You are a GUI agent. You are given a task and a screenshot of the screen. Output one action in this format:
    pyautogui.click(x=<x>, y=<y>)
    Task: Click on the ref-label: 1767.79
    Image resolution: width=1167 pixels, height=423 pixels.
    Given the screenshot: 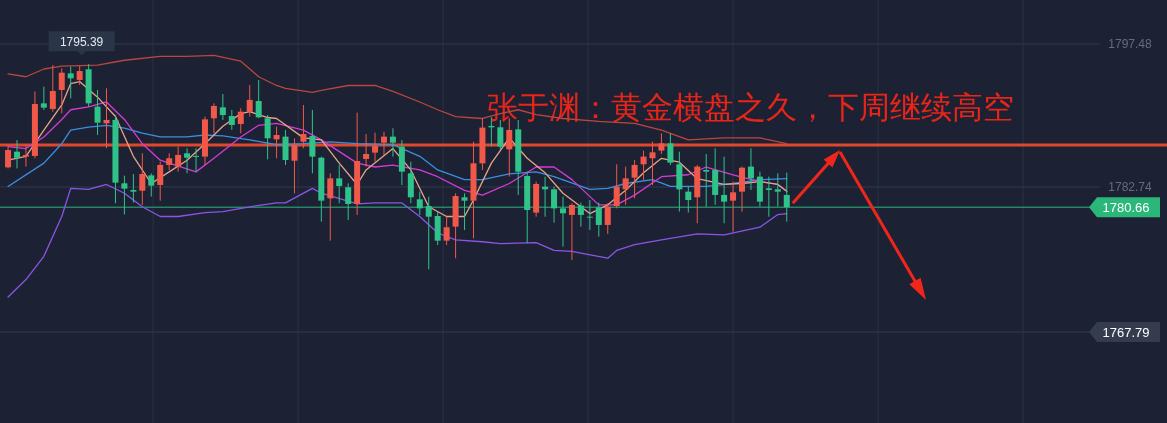 What is the action you would take?
    pyautogui.click(x=1124, y=332)
    